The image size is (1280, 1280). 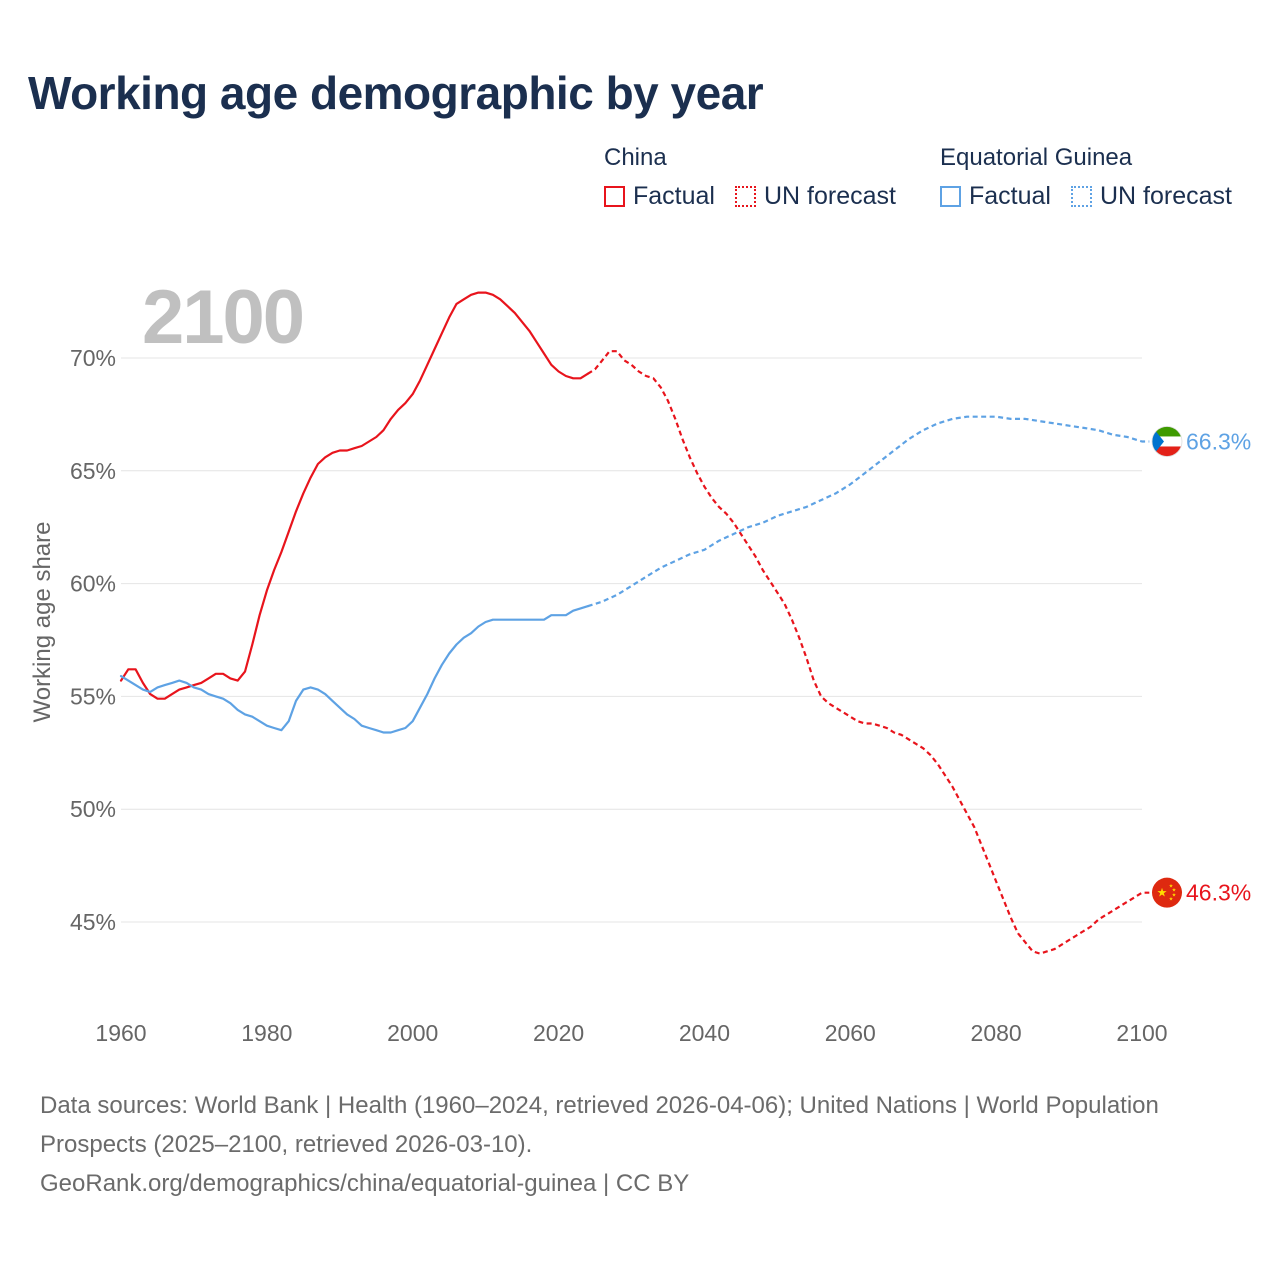 What do you see at coordinates (93, 471) in the screenshot?
I see `y-tick-label: 65%` at bounding box center [93, 471].